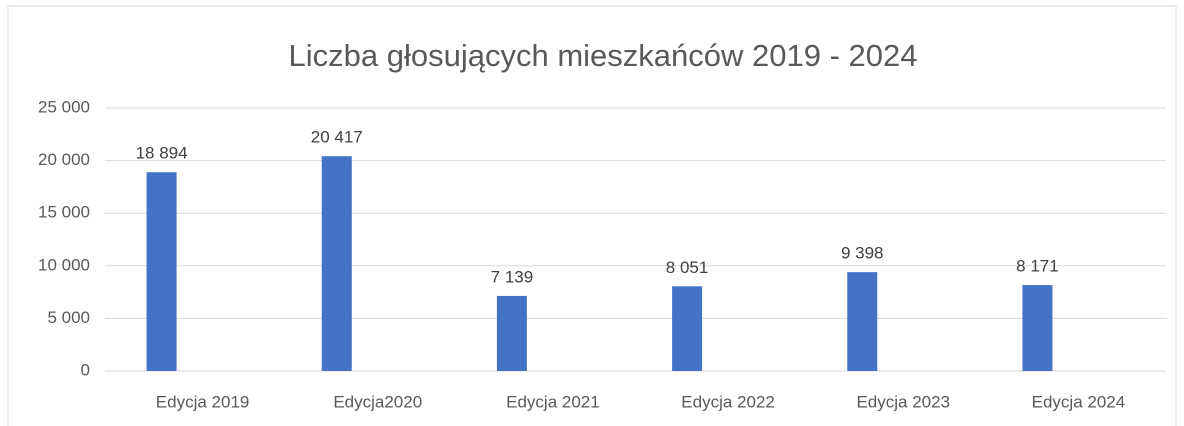  Describe the element at coordinates (64, 159) in the screenshot. I see `y-tick-label: 20 000` at that location.